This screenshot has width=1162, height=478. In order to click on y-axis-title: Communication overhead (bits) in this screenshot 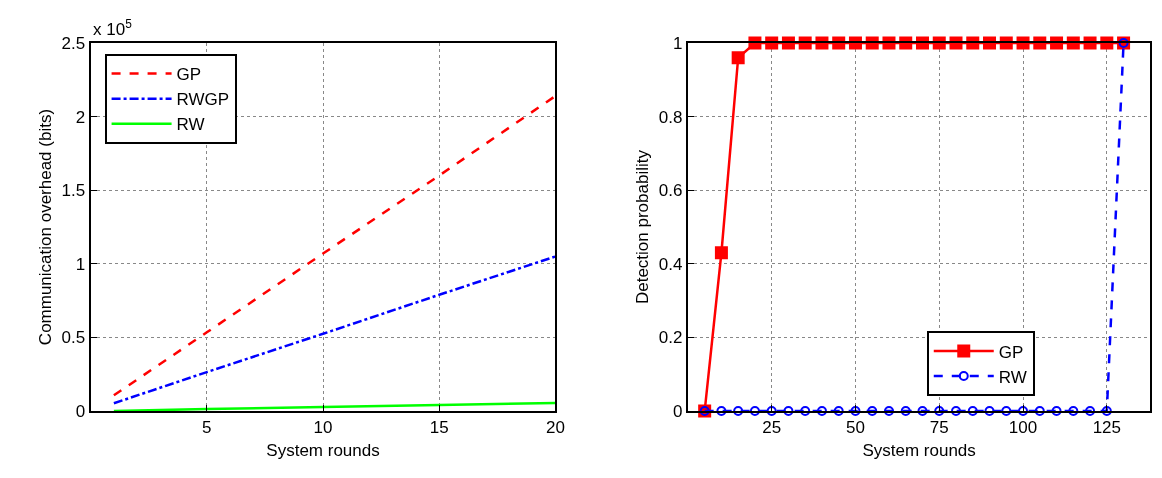, I will do `click(45, 227)`.